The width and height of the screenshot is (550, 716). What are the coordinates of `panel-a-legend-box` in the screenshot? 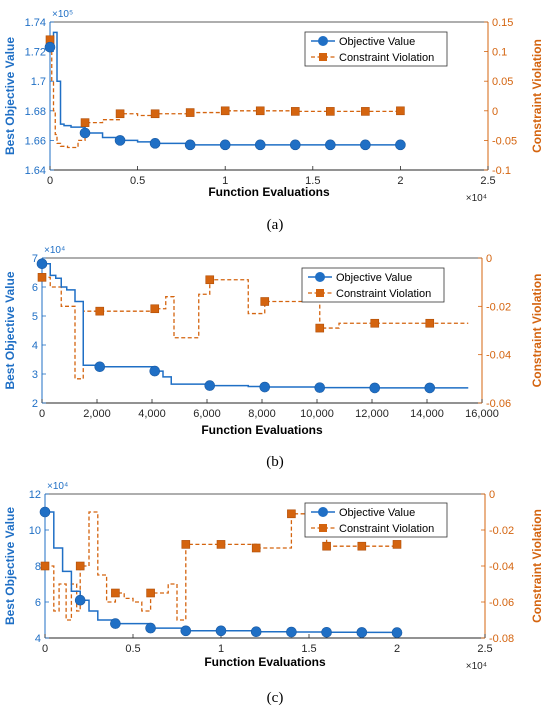 It's located at (376, 49).